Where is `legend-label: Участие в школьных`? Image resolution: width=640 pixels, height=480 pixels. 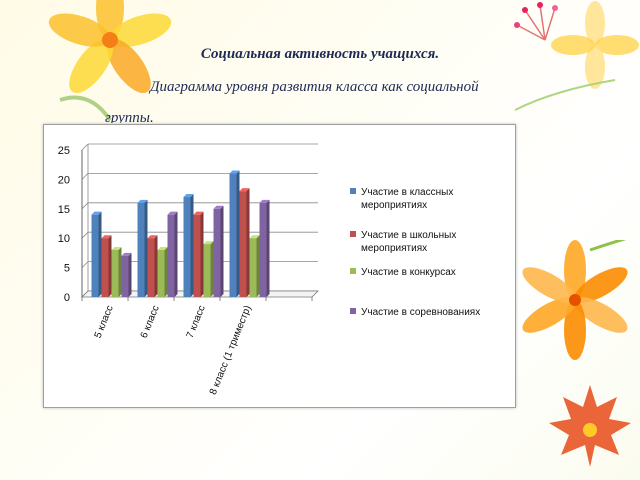 legend-label: Участие в школьных is located at coordinates (408, 235).